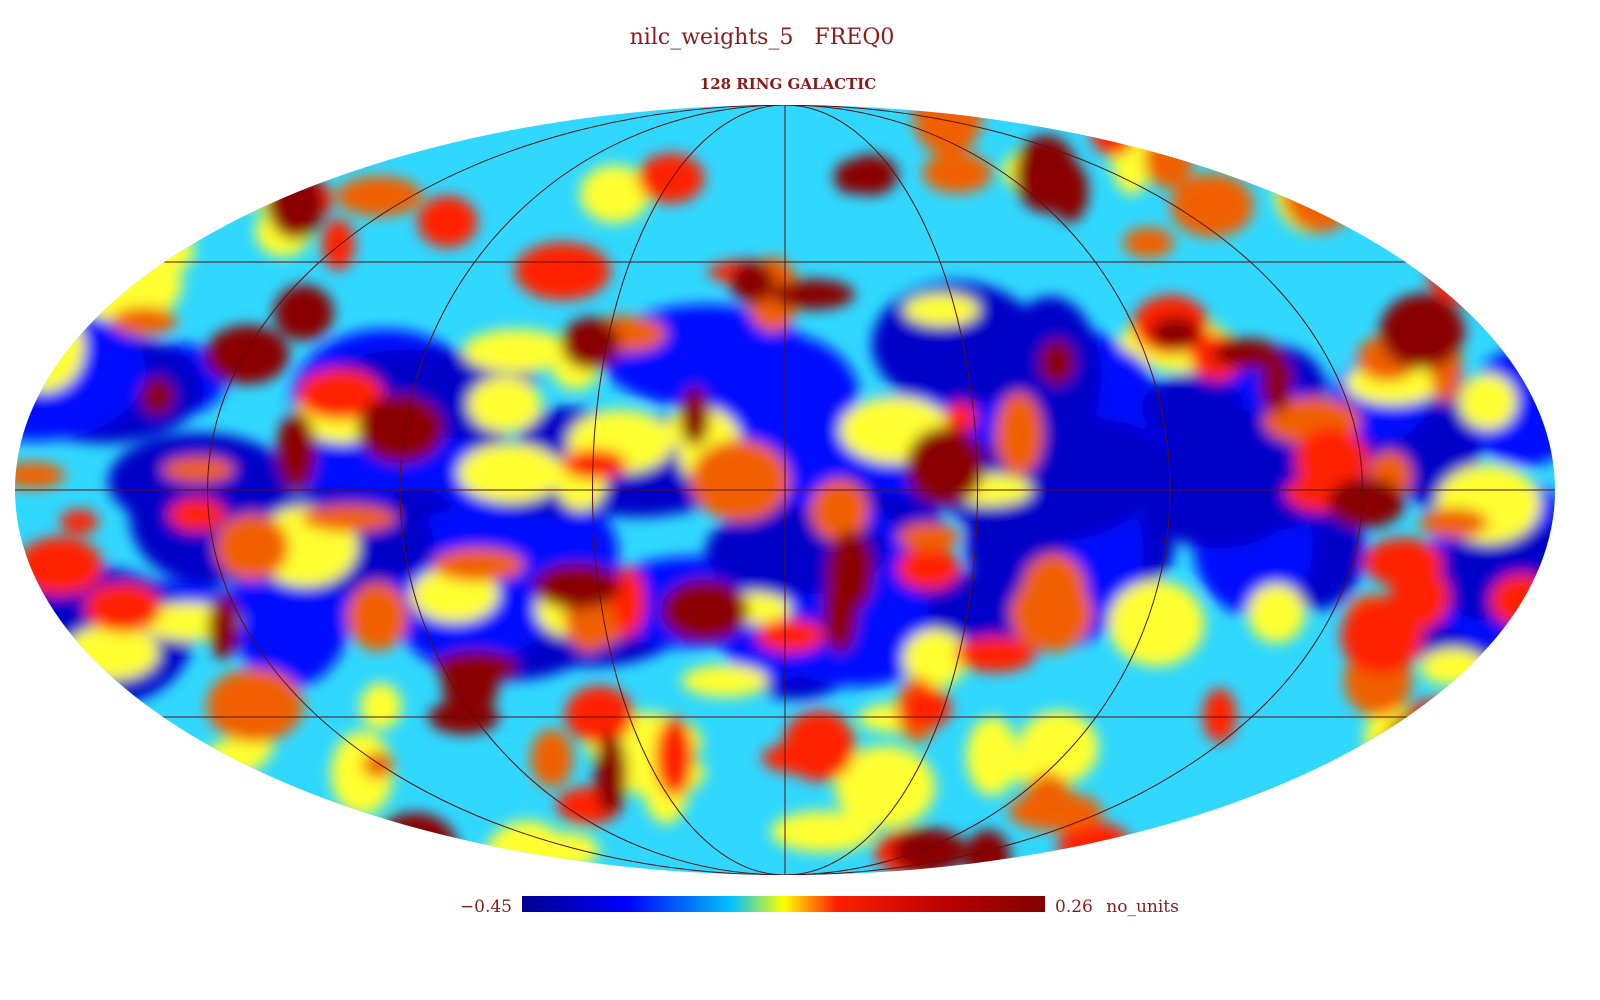 The width and height of the screenshot is (1600, 1000). What do you see at coordinates (788, 84) in the screenshot?
I see `map-subtitle: 128 RING GALACTIC` at bounding box center [788, 84].